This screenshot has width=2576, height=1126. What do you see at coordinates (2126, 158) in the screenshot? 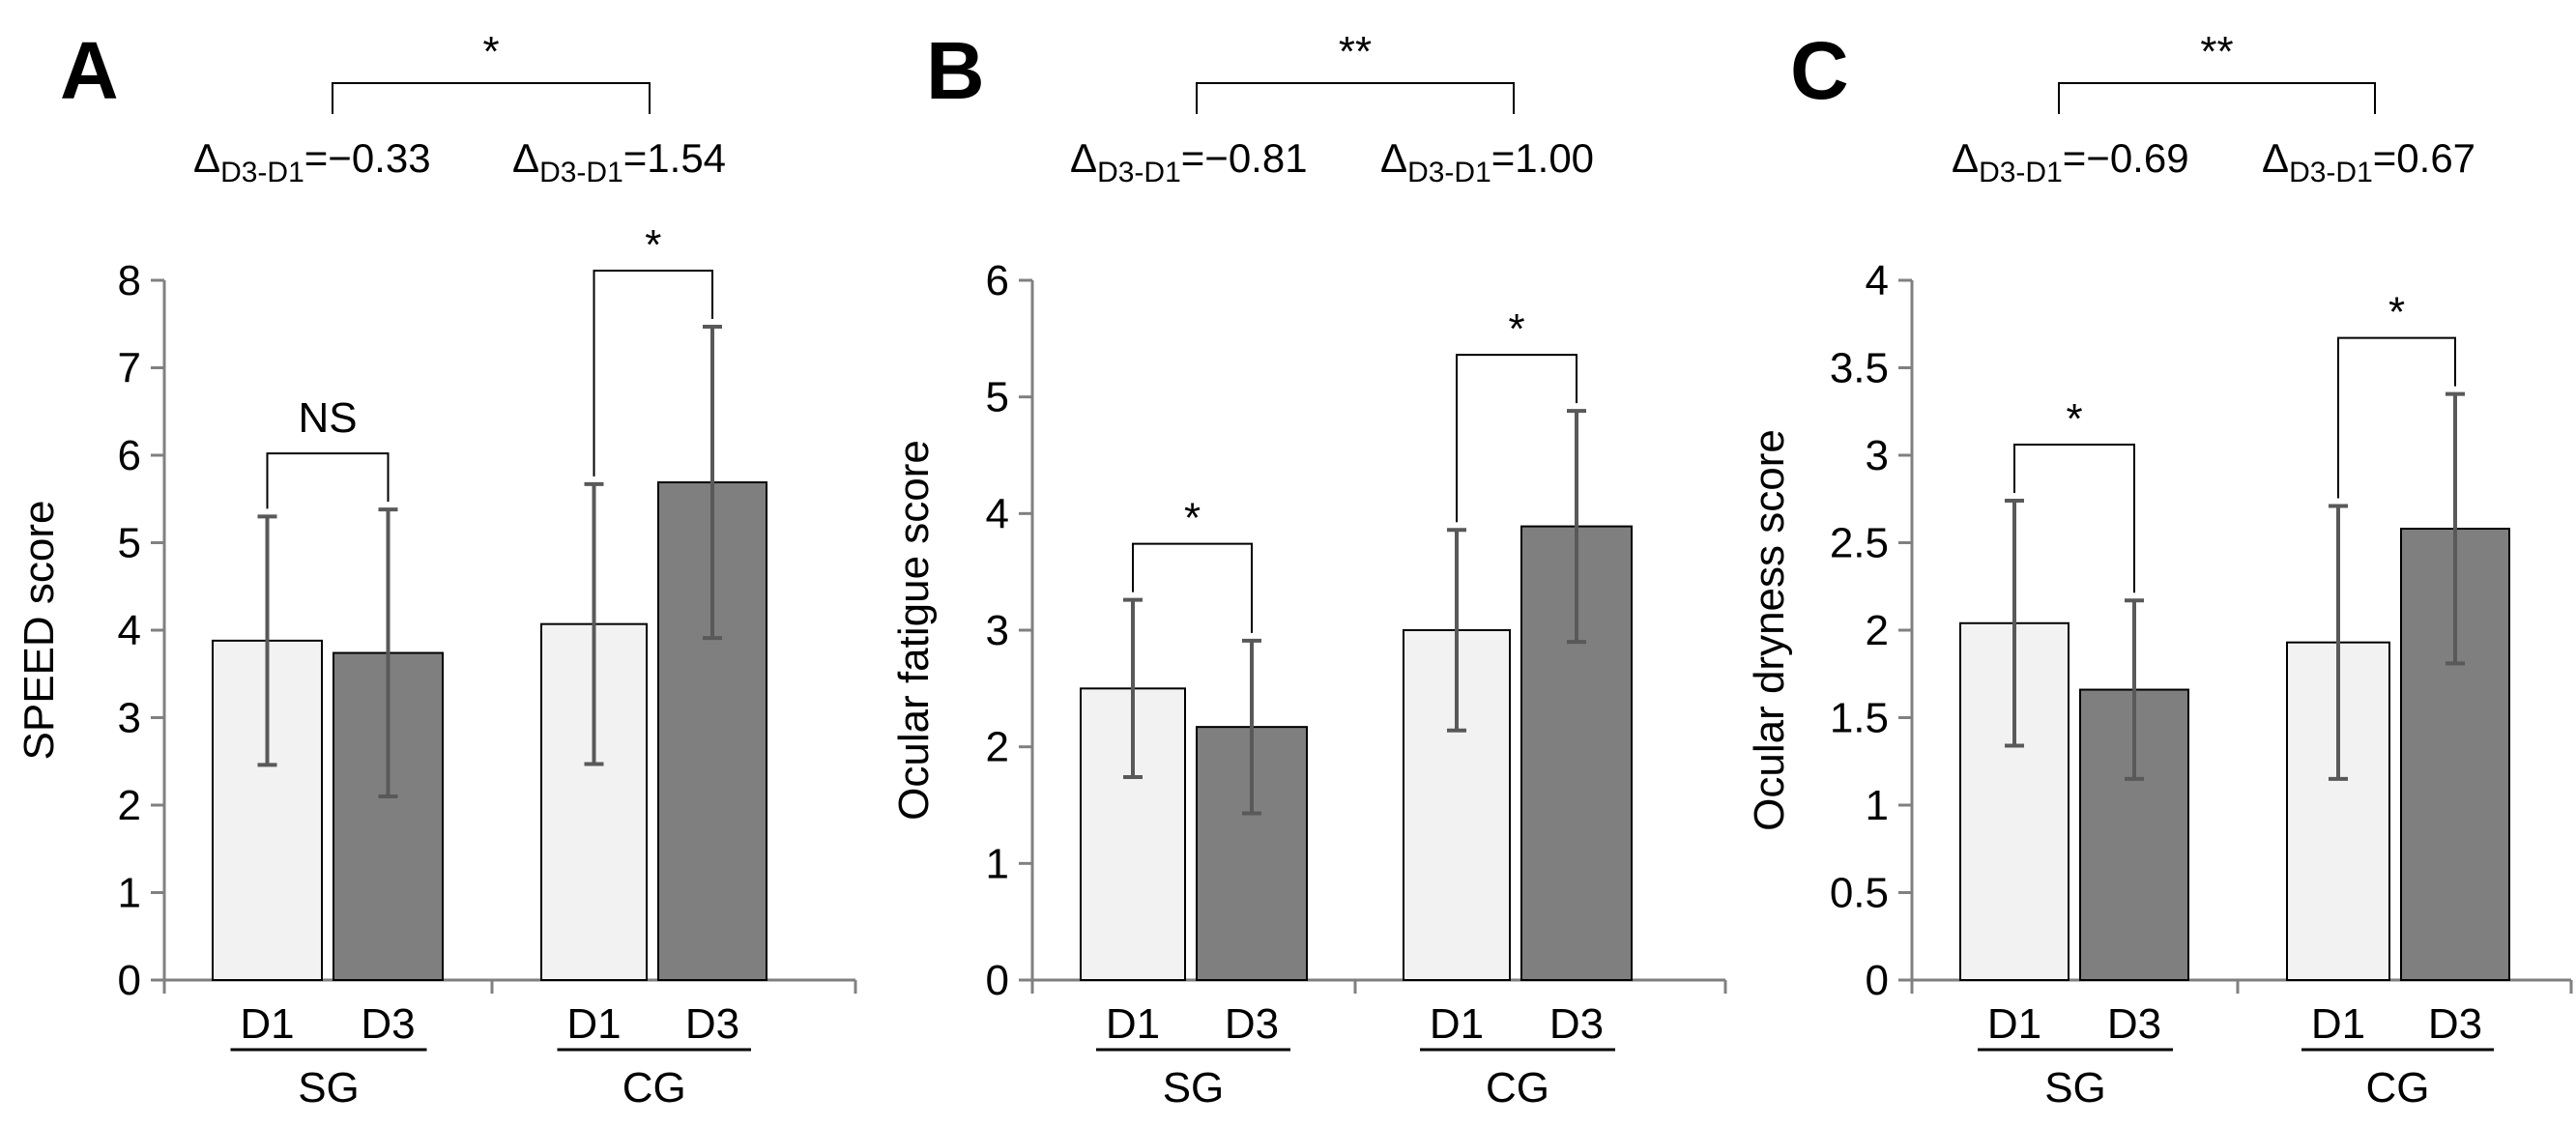
I see `delta-value: =−0.69` at bounding box center [2126, 158].